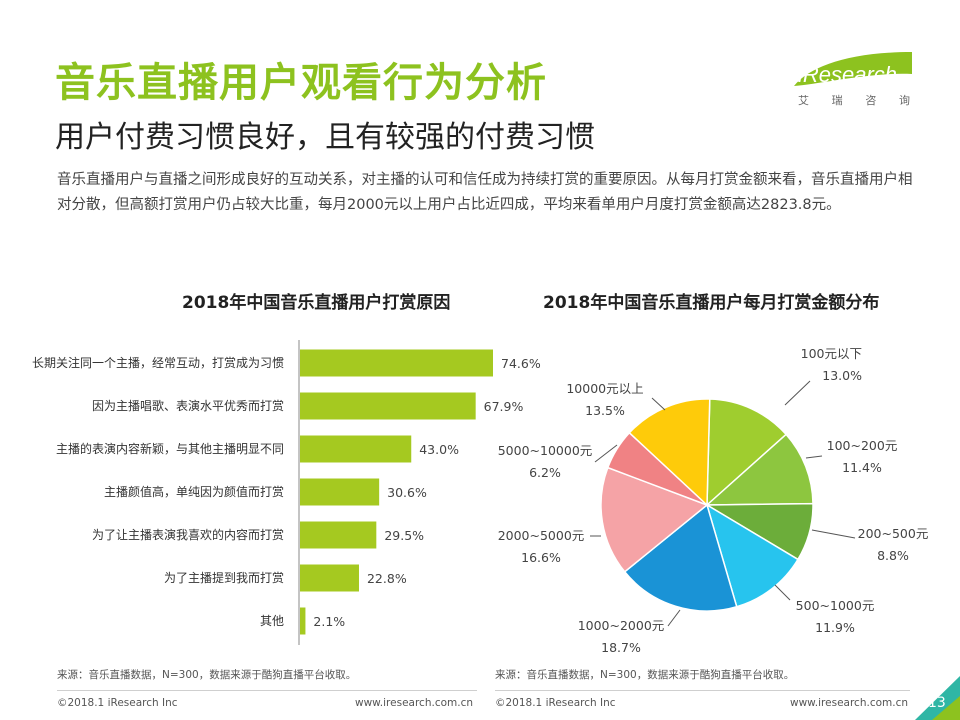  What do you see at coordinates (904, 100) in the screenshot?
I see `logo-cn-char: 询` at bounding box center [904, 100].